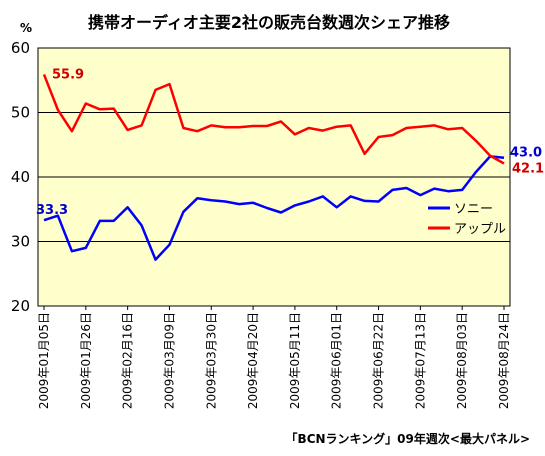 The image size is (545, 456). Describe the element at coordinates (44, 360) in the screenshot. I see `x-tick-label-0: 2009年01月05日` at that location.